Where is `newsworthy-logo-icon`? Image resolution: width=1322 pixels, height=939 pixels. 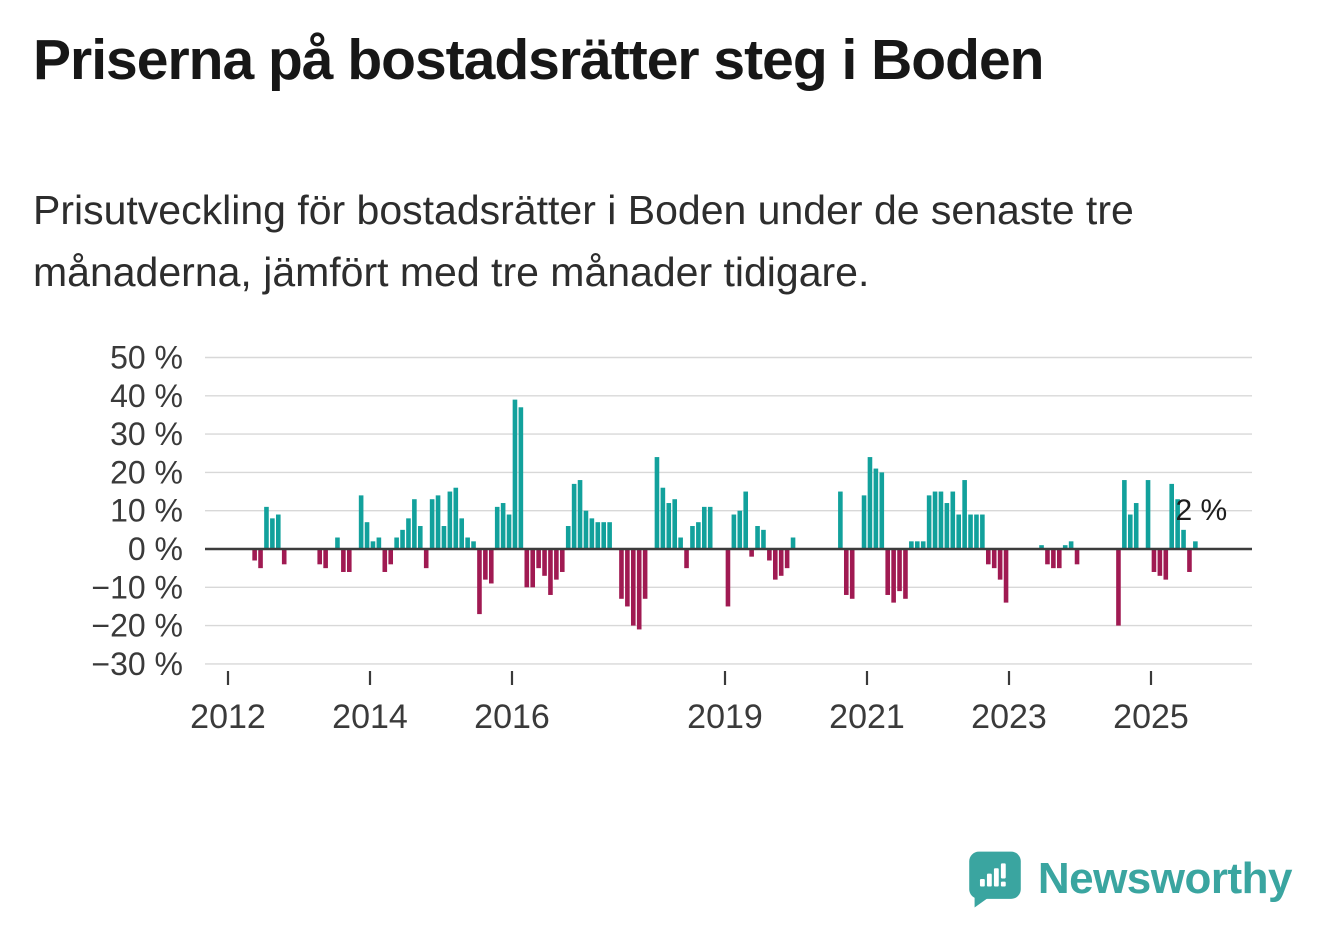
newsworthy-logo-icon is located at coordinates (995, 879).